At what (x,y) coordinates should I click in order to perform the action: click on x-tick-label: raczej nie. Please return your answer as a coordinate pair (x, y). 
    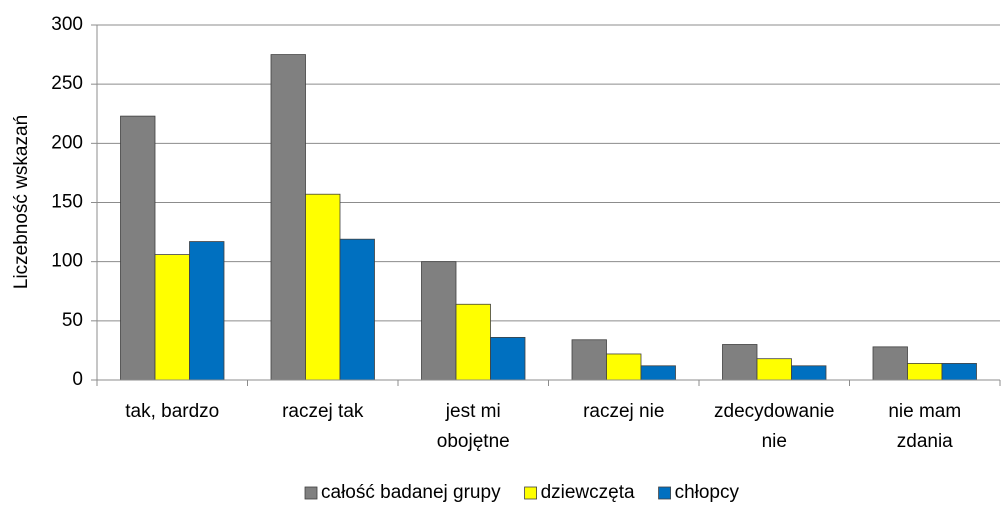
    Looking at the image, I should click on (623, 411).